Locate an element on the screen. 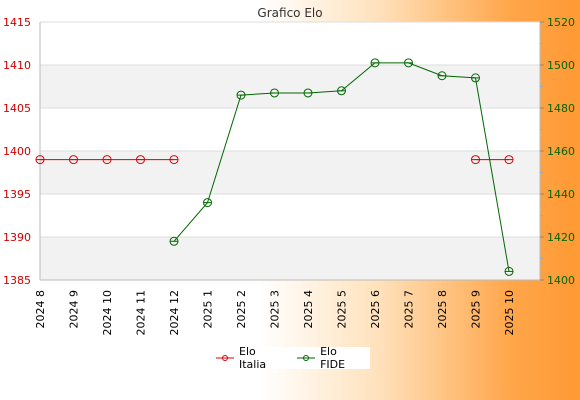 The image size is (580, 400). chart-title: Grafico Elo is located at coordinates (289, 13).